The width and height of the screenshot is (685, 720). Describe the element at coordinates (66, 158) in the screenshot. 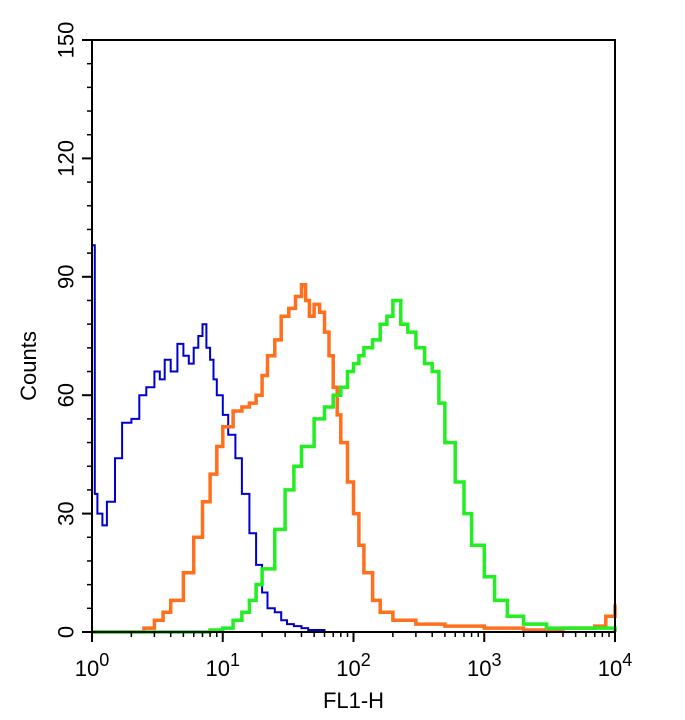

I see `y-tick-label: 120` at that location.